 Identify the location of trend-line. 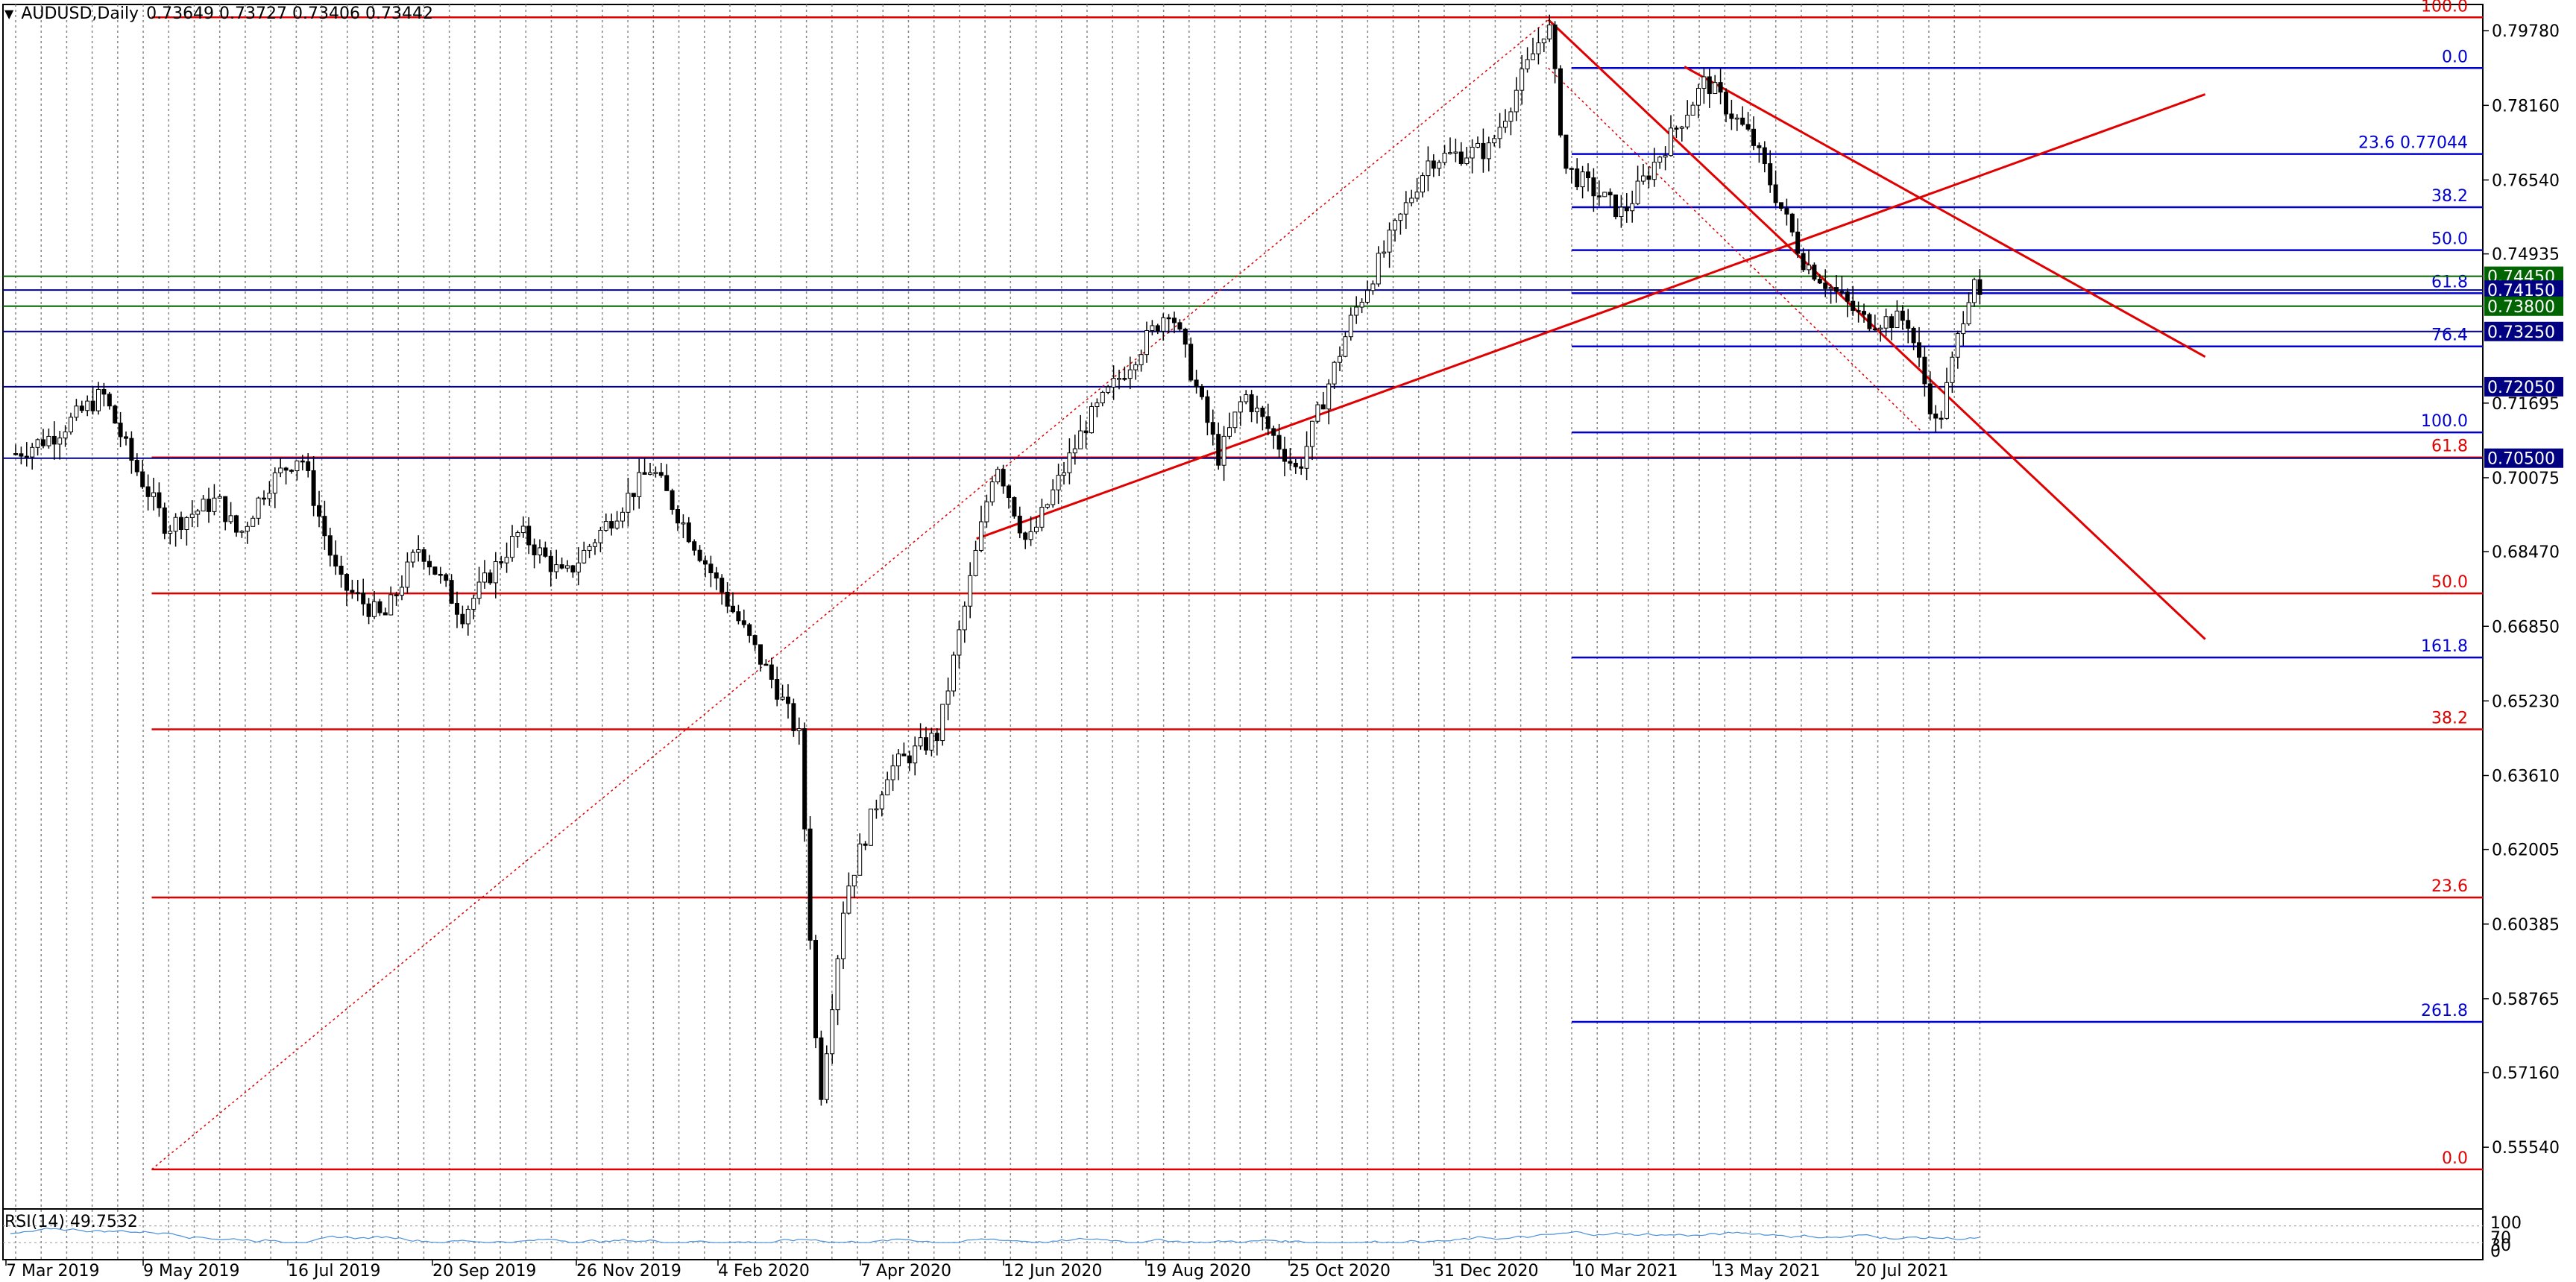
(1945, 213).